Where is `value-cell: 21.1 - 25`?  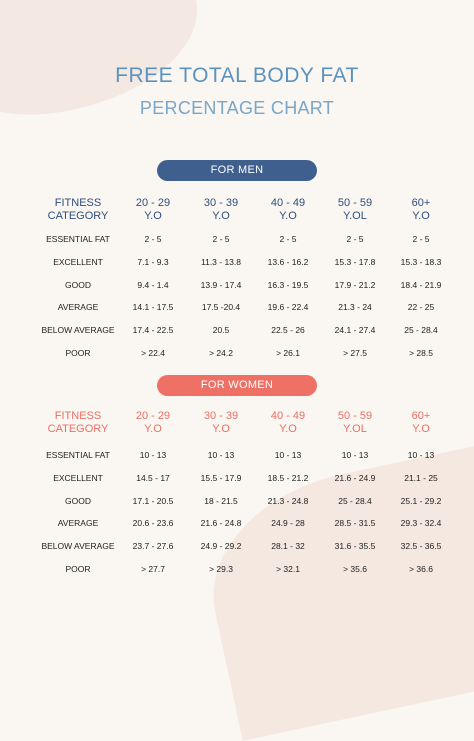
value-cell: 21.1 - 25 is located at coordinates (421, 477).